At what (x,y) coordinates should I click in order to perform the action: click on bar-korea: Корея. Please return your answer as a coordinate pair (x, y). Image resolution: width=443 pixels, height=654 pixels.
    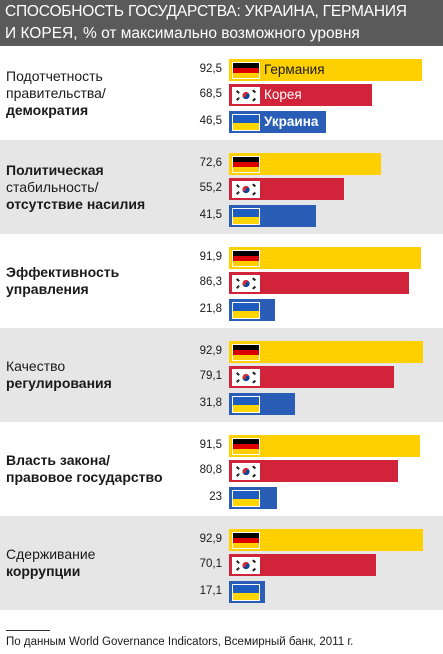
    Looking at the image, I should click on (300, 95).